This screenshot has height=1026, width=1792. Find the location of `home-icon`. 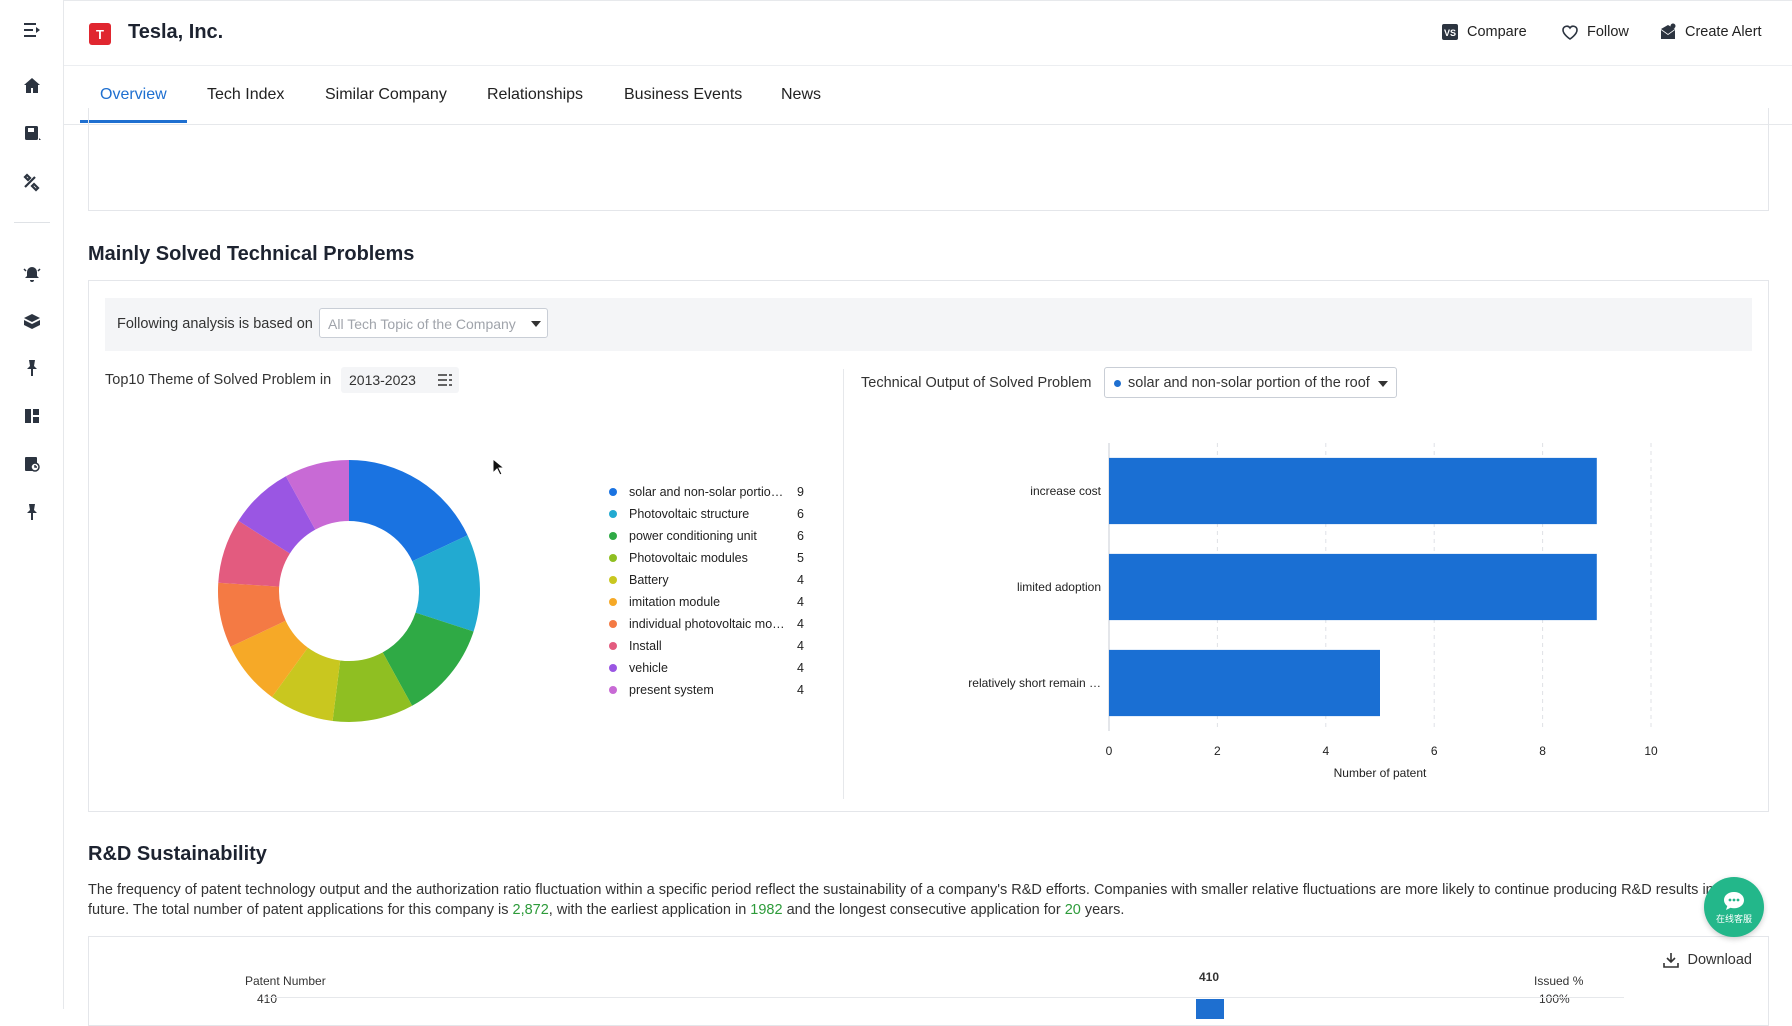

home-icon is located at coordinates (32, 86).